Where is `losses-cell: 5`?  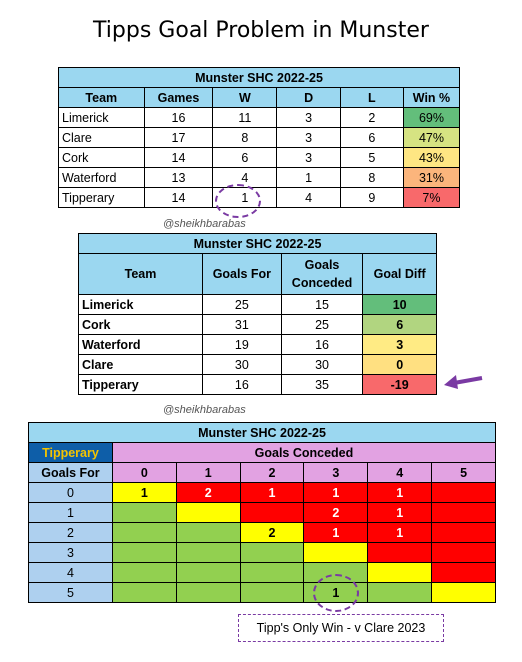 losses-cell: 5 is located at coordinates (371, 157).